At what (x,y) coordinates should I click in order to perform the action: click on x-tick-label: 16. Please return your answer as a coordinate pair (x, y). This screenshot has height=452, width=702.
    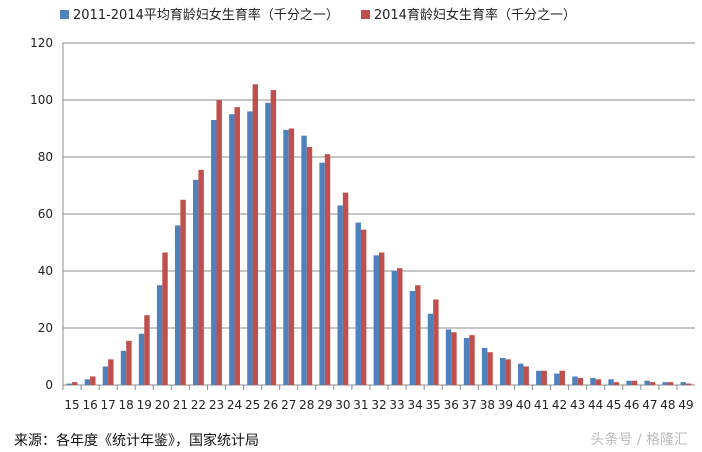
    Looking at the image, I should click on (89, 405).